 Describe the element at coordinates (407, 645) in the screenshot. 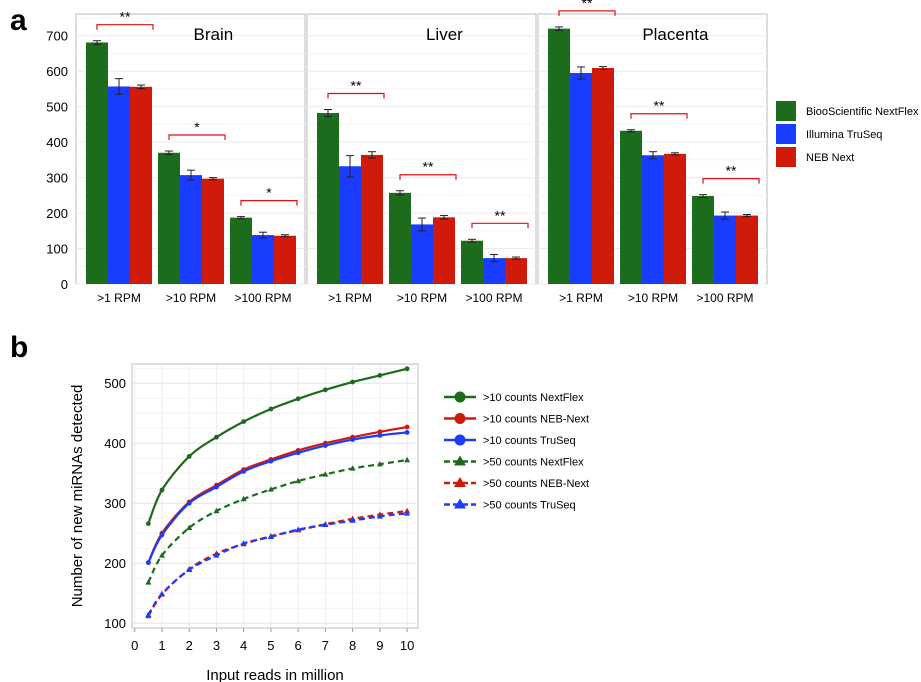

I see `x-tick-label: 10` at that location.